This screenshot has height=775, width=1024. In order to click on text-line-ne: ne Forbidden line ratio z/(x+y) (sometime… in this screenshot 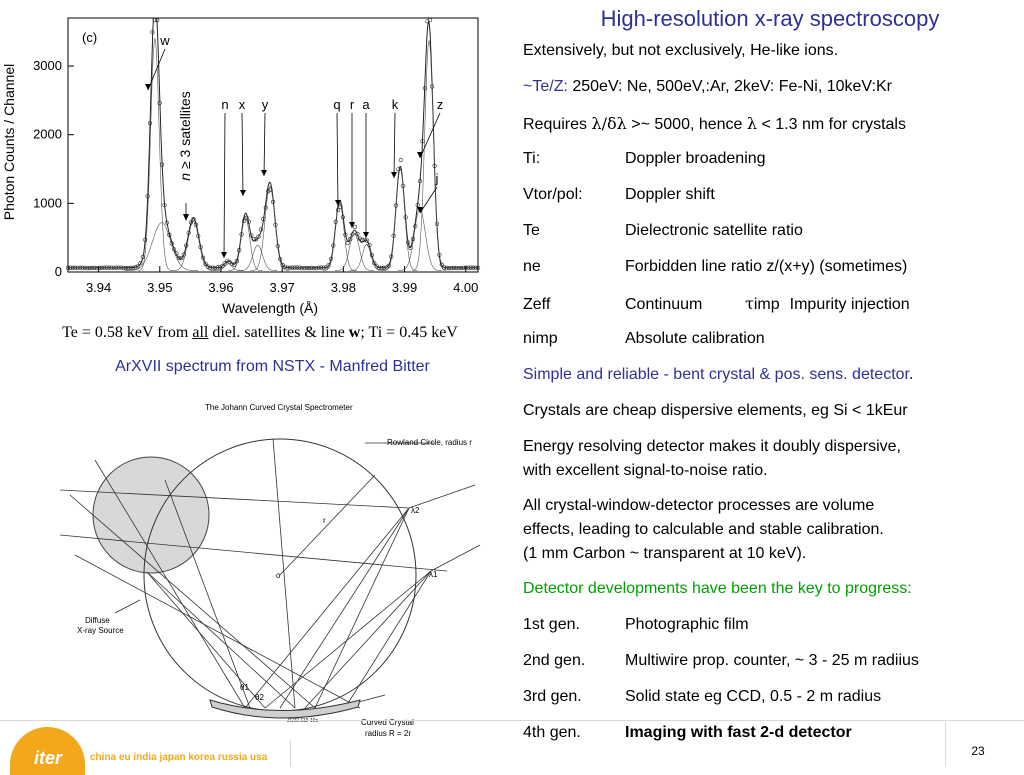, I will do `click(715, 266)`.